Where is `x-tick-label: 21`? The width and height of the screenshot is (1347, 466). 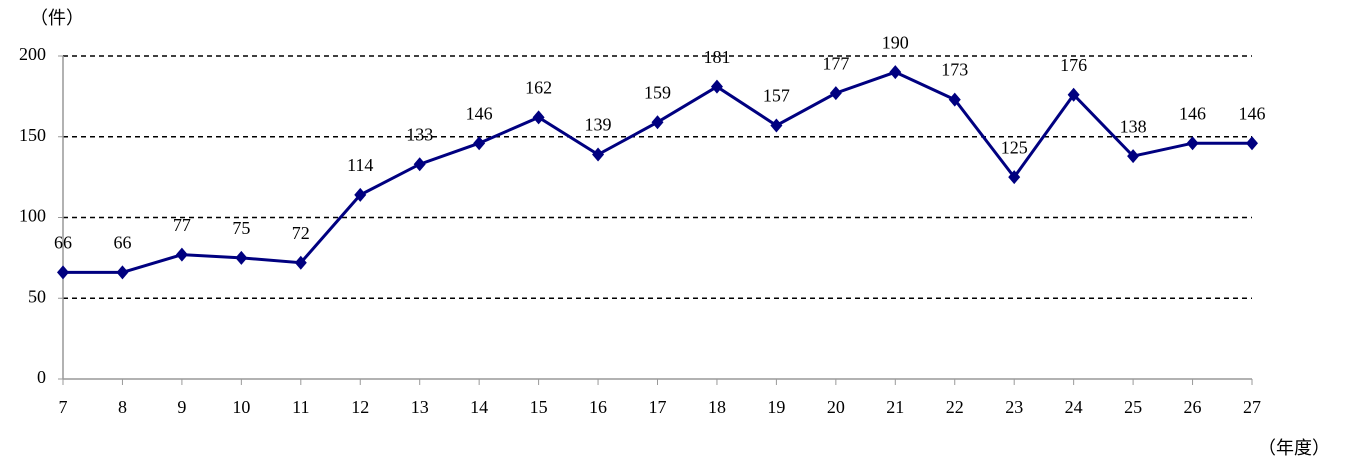 x-tick-label: 21 is located at coordinates (895, 407).